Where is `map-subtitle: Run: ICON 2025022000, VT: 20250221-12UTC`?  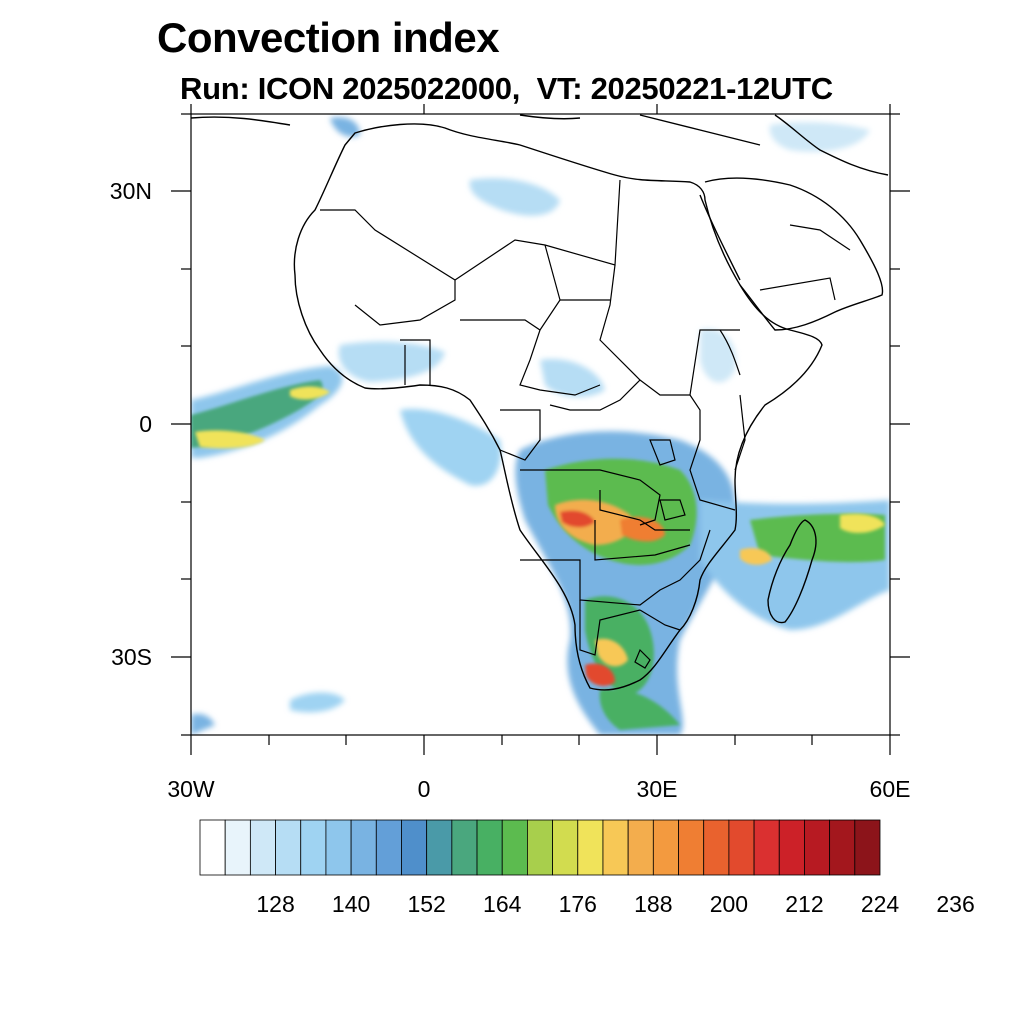 map-subtitle: Run: ICON 2025022000, VT: 20250221-12UTC is located at coordinates (506, 88).